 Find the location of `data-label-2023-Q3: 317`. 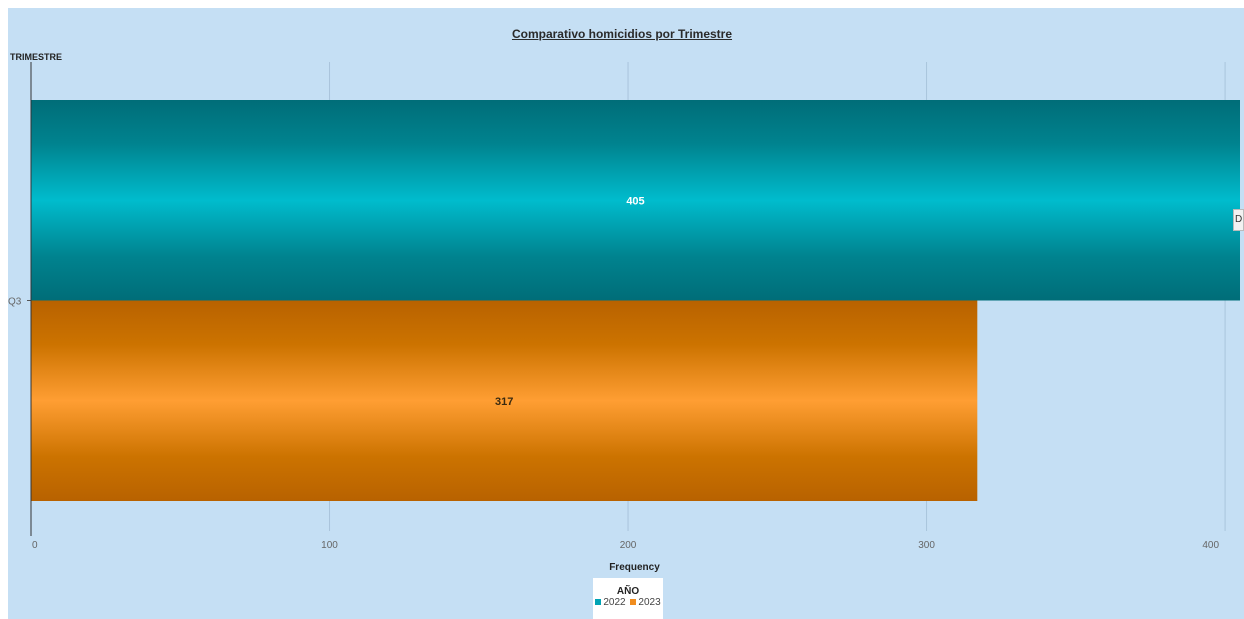

data-label-2023-Q3: 317 is located at coordinates (504, 402).